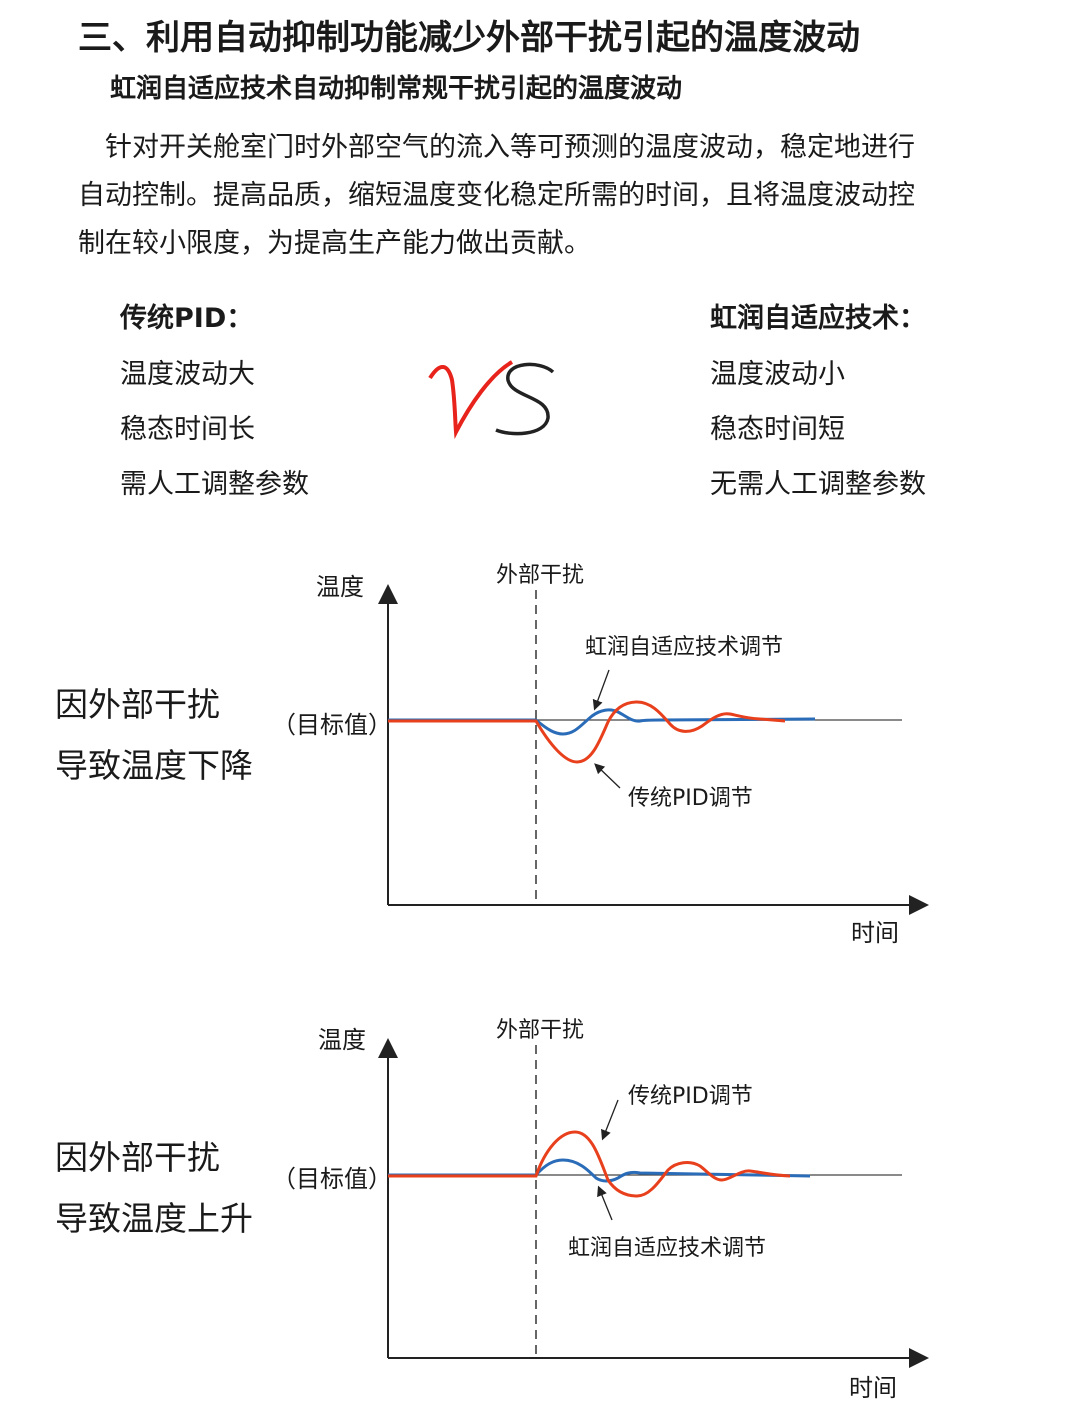 The height and width of the screenshot is (1415, 1080). Describe the element at coordinates (187, 318) in the screenshot. I see `pid-title: 传统PID：` at that location.